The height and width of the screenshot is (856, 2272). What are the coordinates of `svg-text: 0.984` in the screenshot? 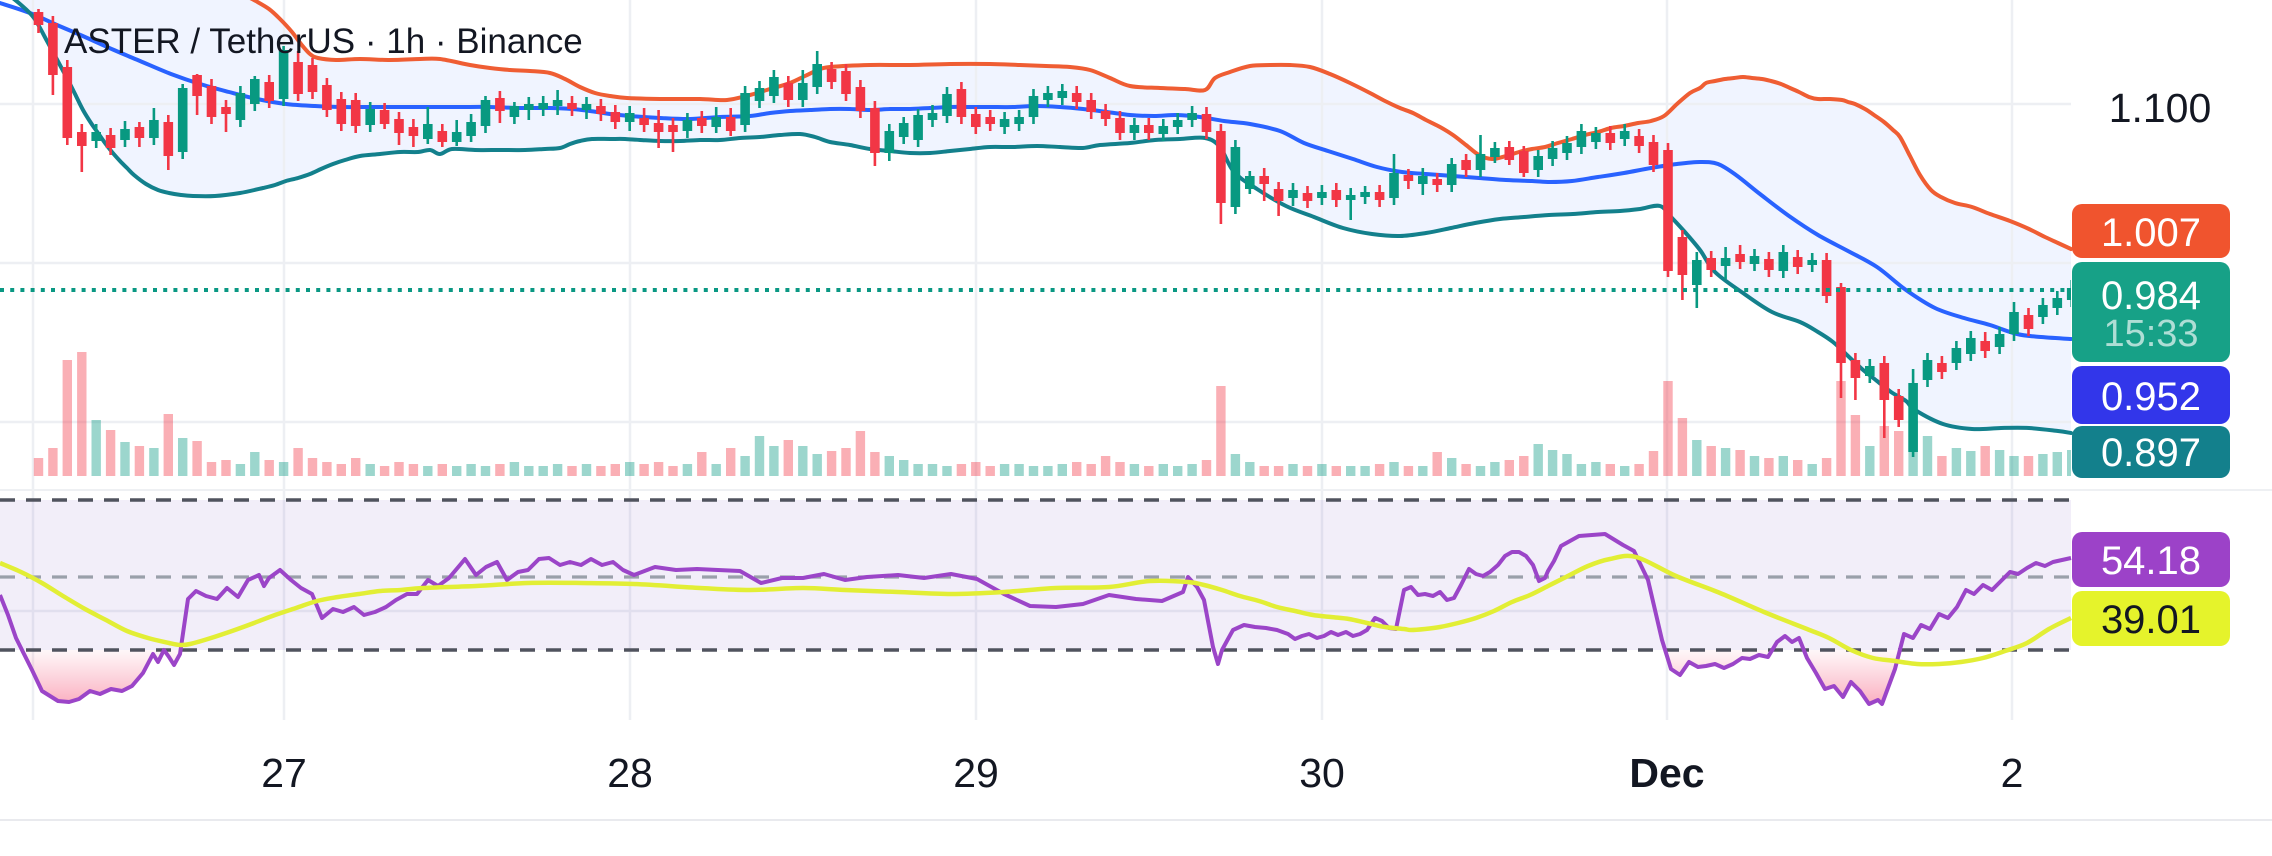 It's located at (2151, 296).